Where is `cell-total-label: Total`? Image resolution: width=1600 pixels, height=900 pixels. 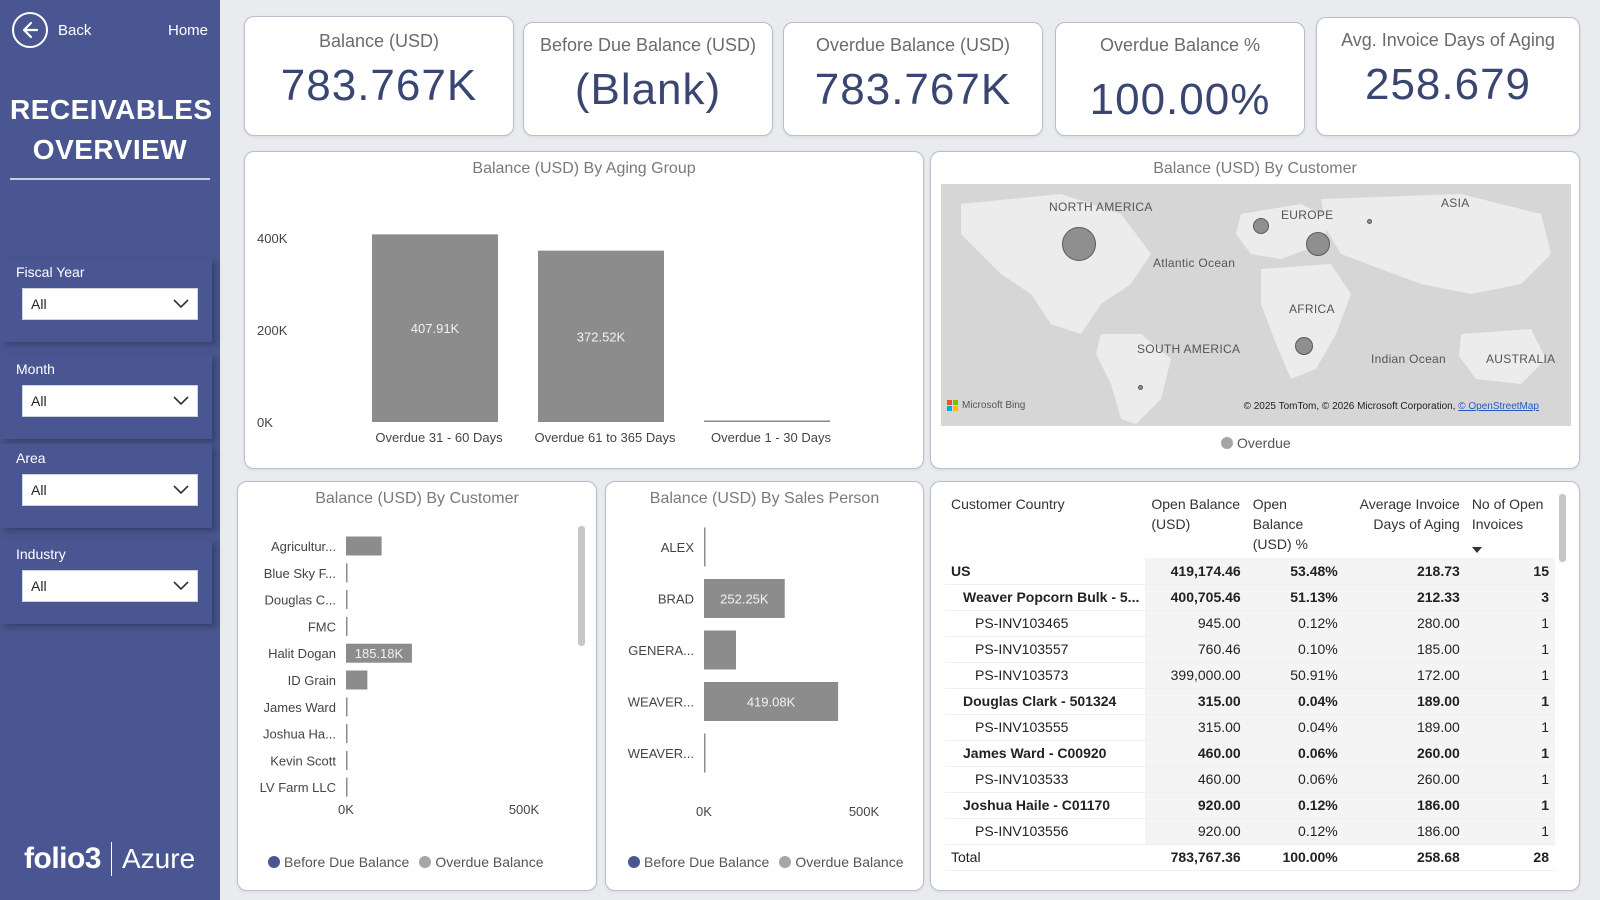
cell-total-label: Total is located at coordinates (1045, 857).